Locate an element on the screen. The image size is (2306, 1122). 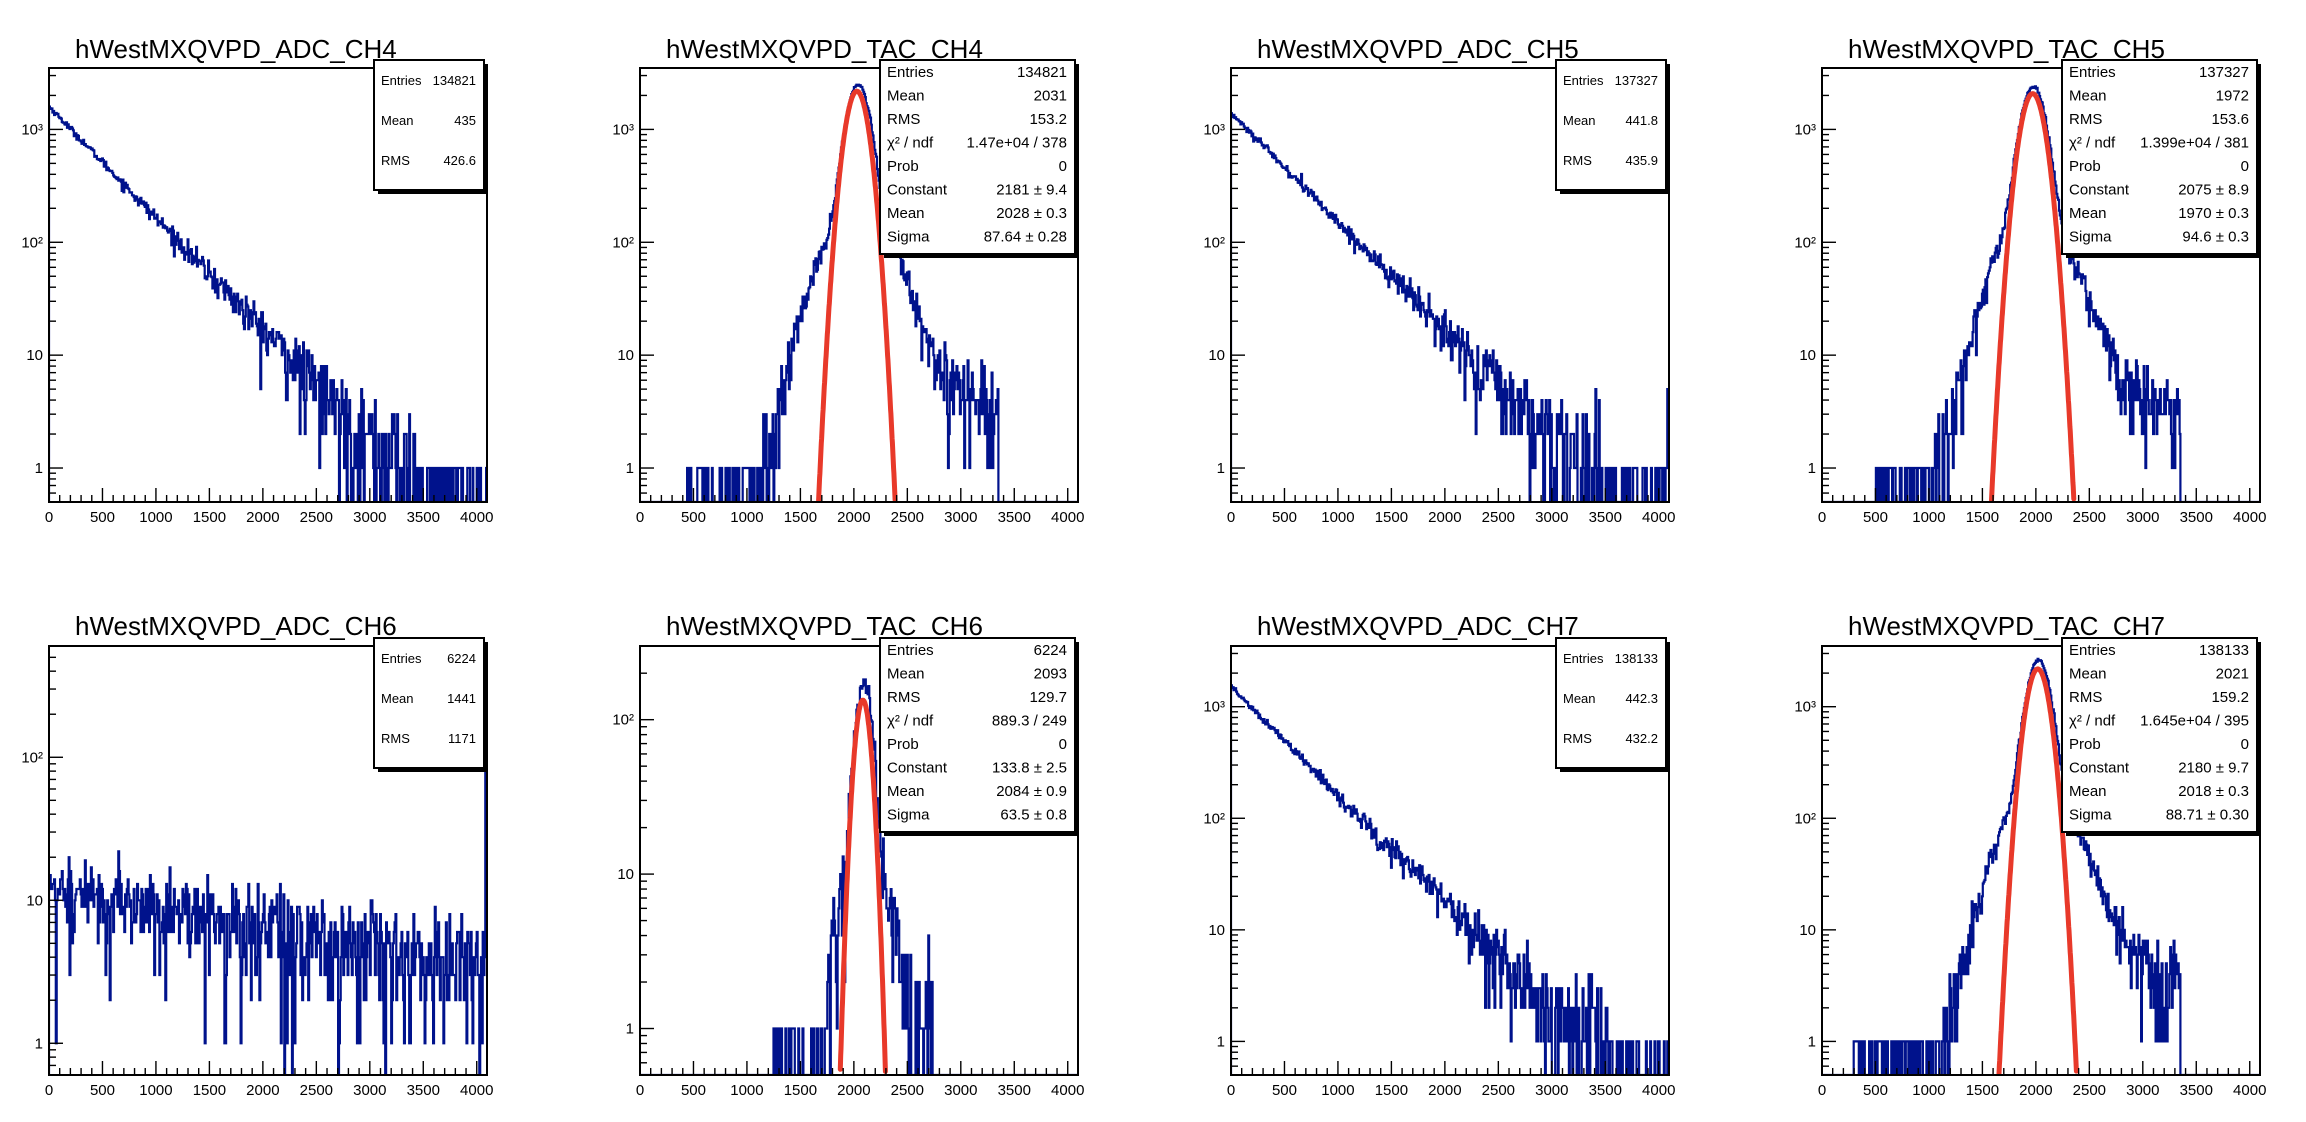
stats-value: 2021 is located at coordinates (2232, 674).